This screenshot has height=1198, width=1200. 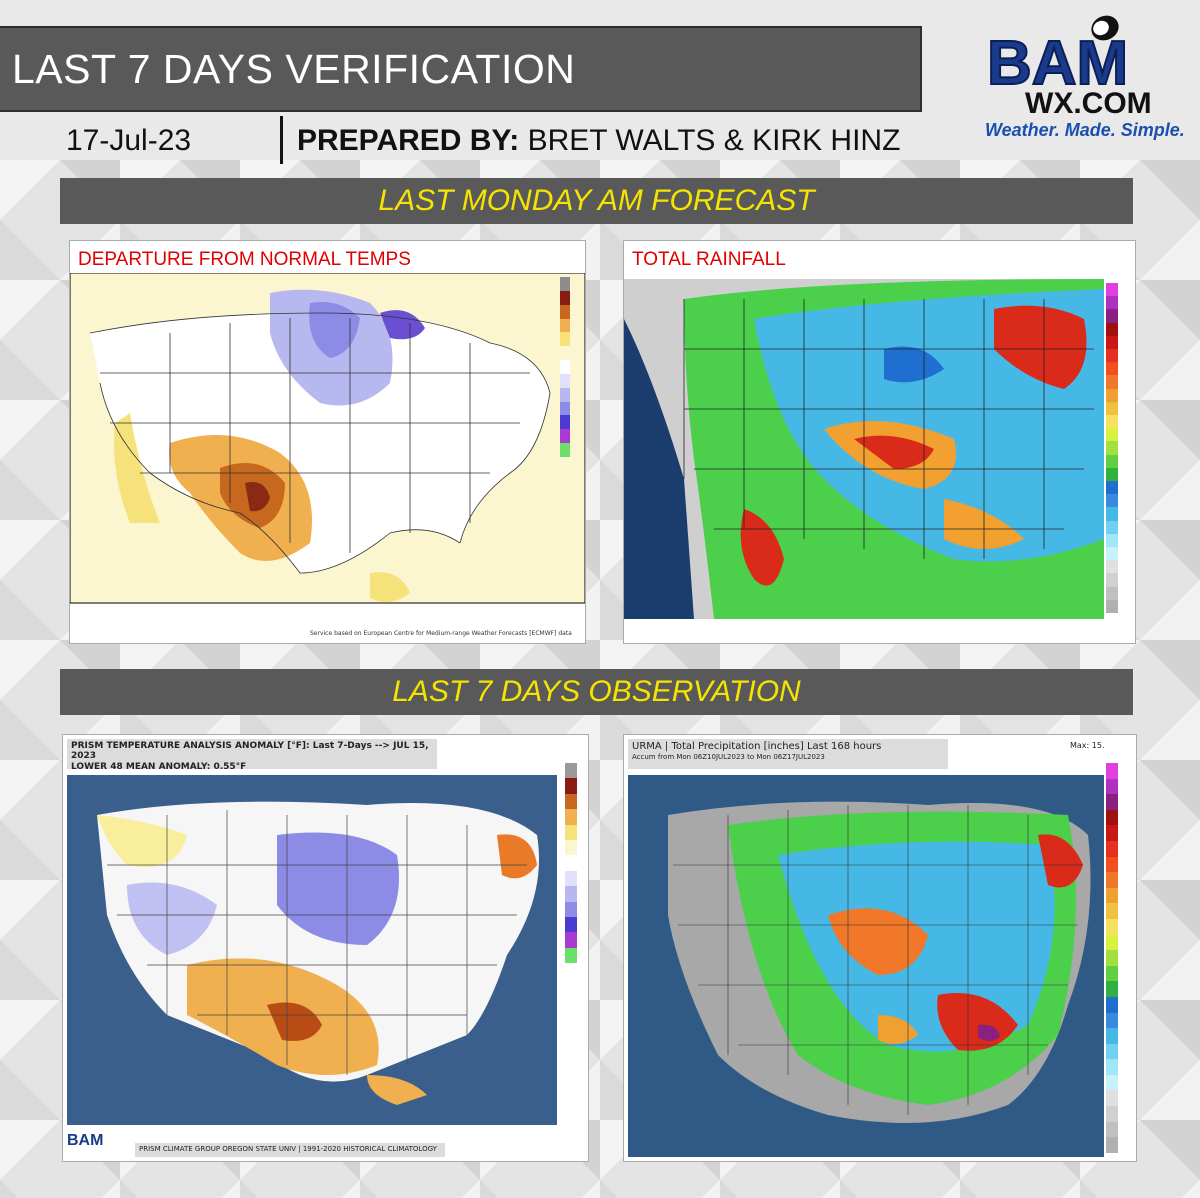 What do you see at coordinates (866, 966) in the screenshot?
I see `obs-rain-map` at bounding box center [866, 966].